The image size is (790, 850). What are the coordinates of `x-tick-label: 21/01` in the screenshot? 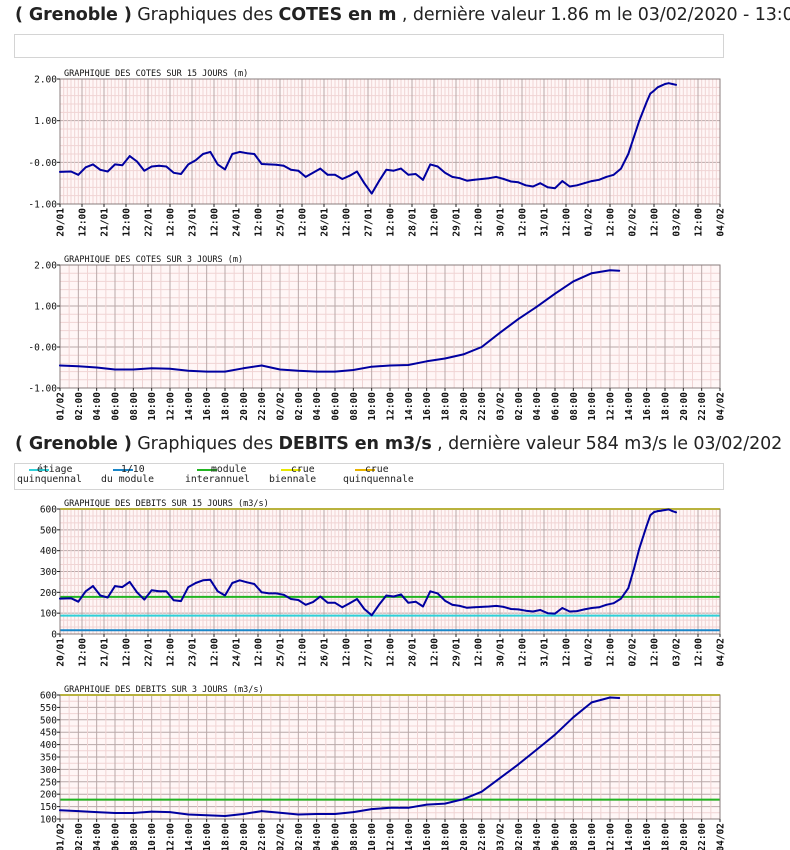 It's located at (105, 652).